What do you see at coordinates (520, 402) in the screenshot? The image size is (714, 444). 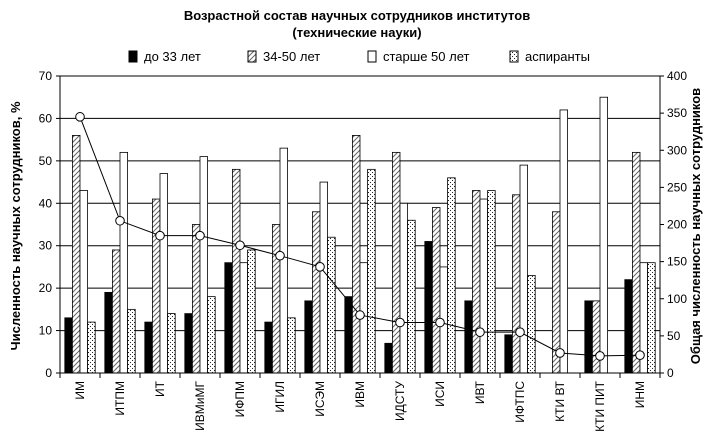 I see `x-tick-label: ИФТПС` at bounding box center [520, 402].